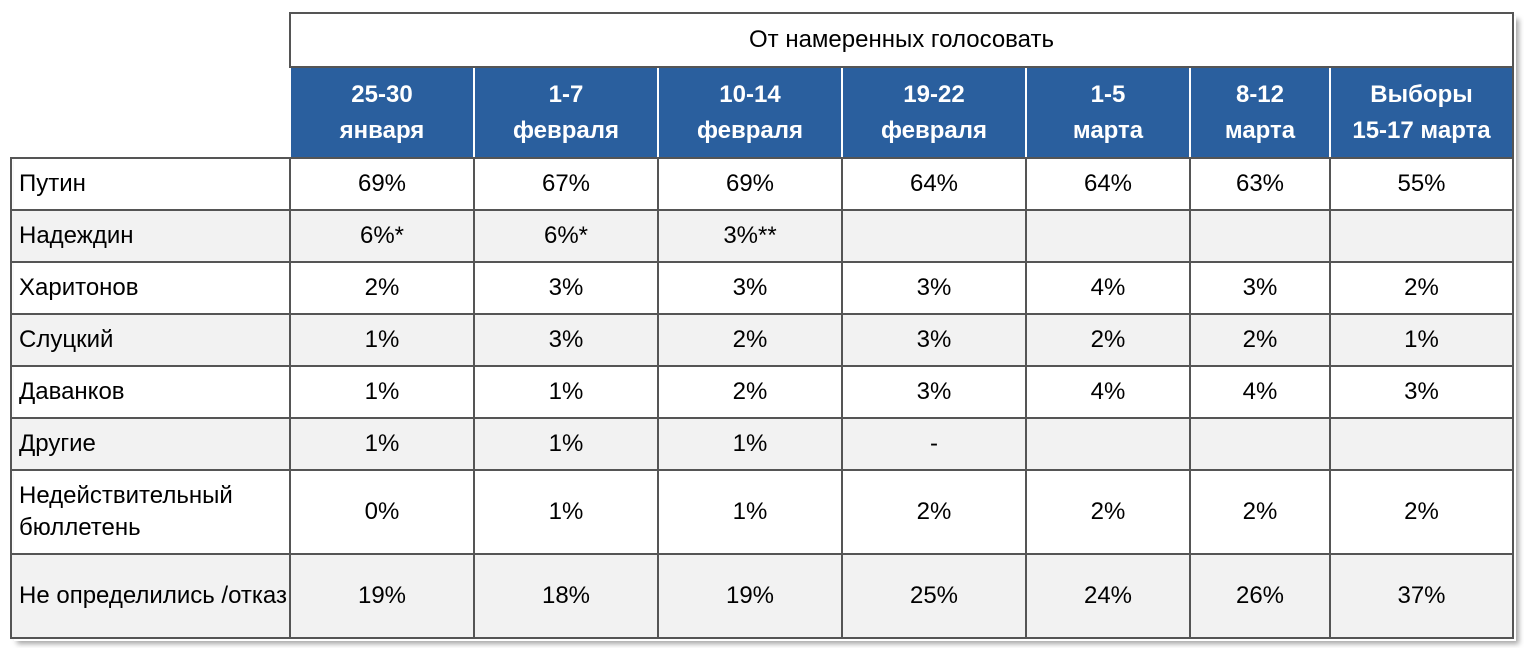  I want to click on table-title: От намеренных голосовать, so click(901, 40).